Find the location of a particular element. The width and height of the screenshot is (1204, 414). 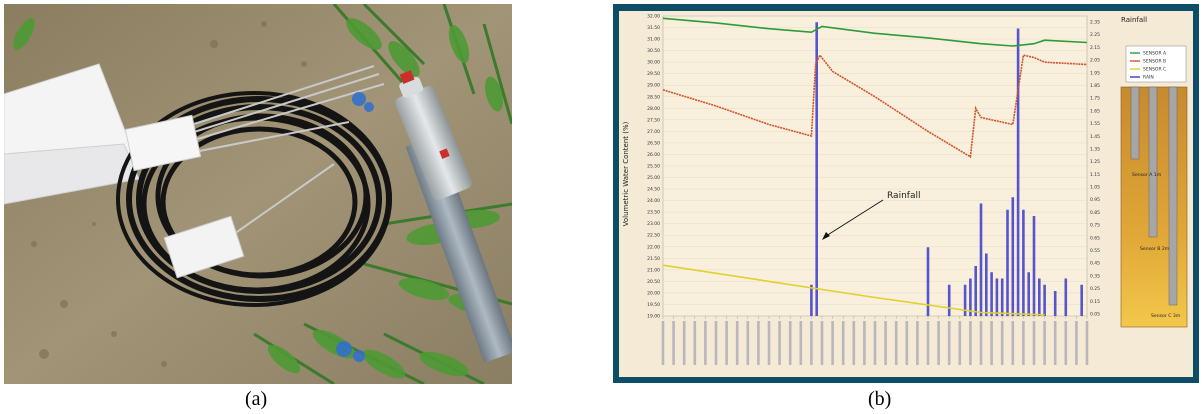

right-tick-label: 1.35 is located at coordinates (1095, 149).